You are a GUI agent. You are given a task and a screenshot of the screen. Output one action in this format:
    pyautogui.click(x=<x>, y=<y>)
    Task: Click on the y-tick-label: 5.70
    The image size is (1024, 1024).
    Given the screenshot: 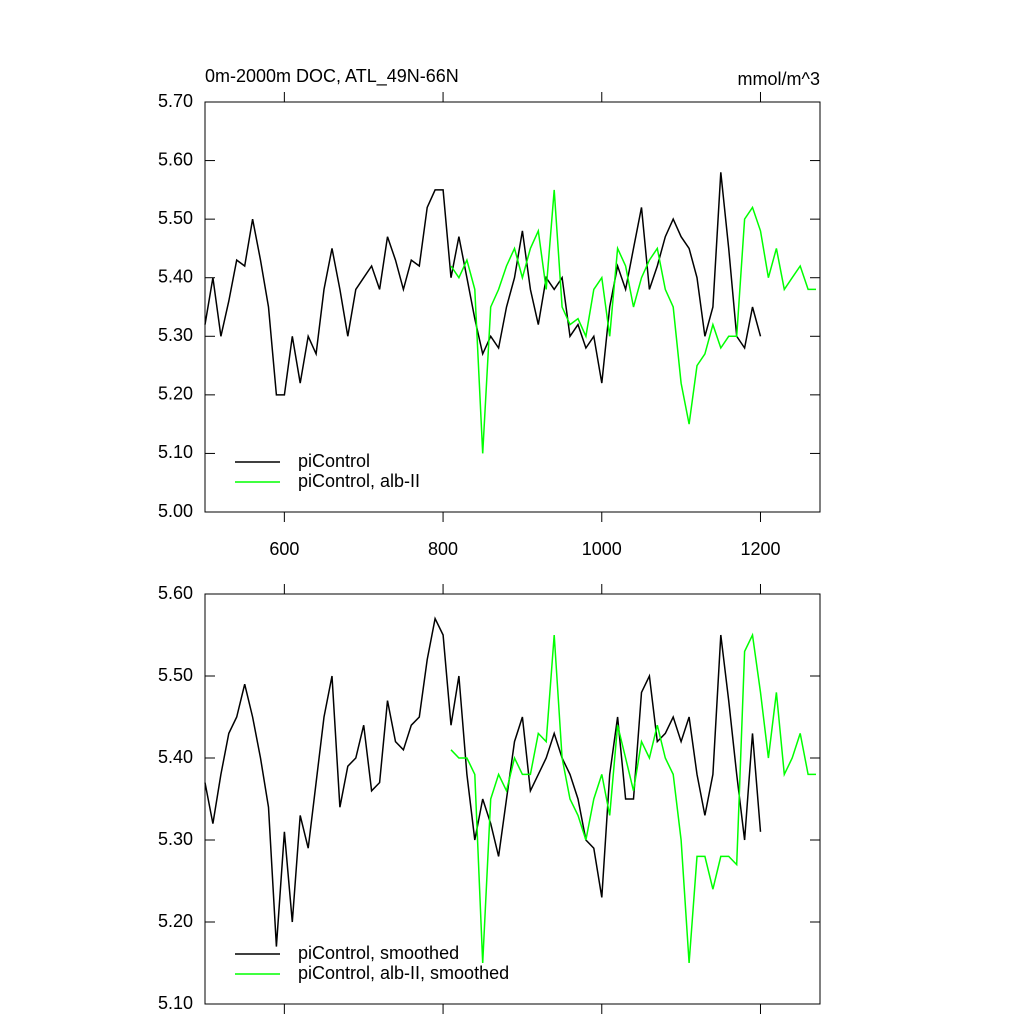 What is the action you would take?
    pyautogui.click(x=175, y=101)
    